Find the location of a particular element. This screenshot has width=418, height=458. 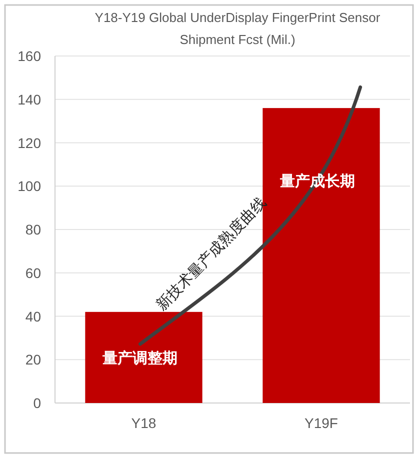

ytick: 0 is located at coordinates (37, 403).